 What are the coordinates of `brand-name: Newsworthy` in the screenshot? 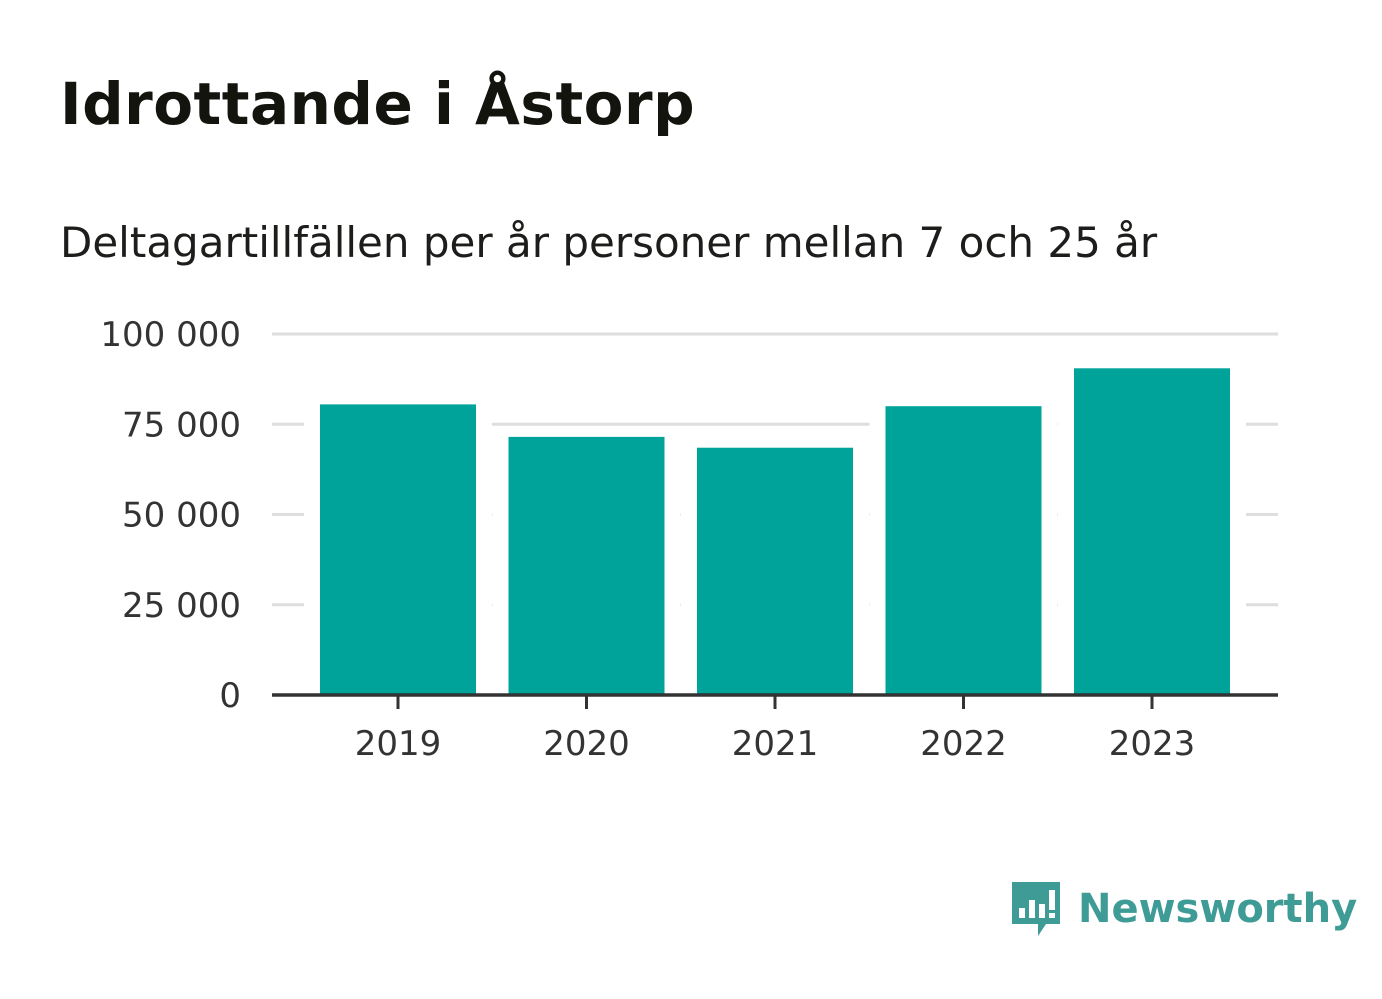 It's located at (1218, 909).